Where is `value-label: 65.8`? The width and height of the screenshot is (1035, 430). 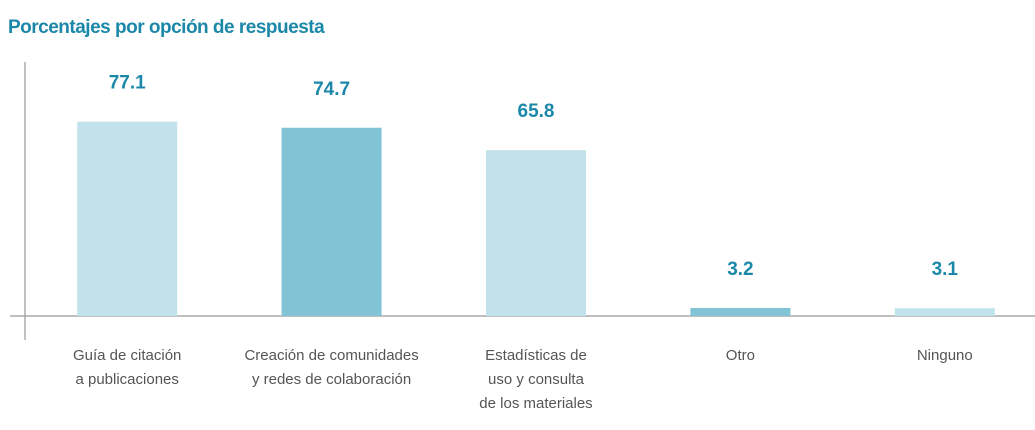
value-label: 65.8 is located at coordinates (536, 111).